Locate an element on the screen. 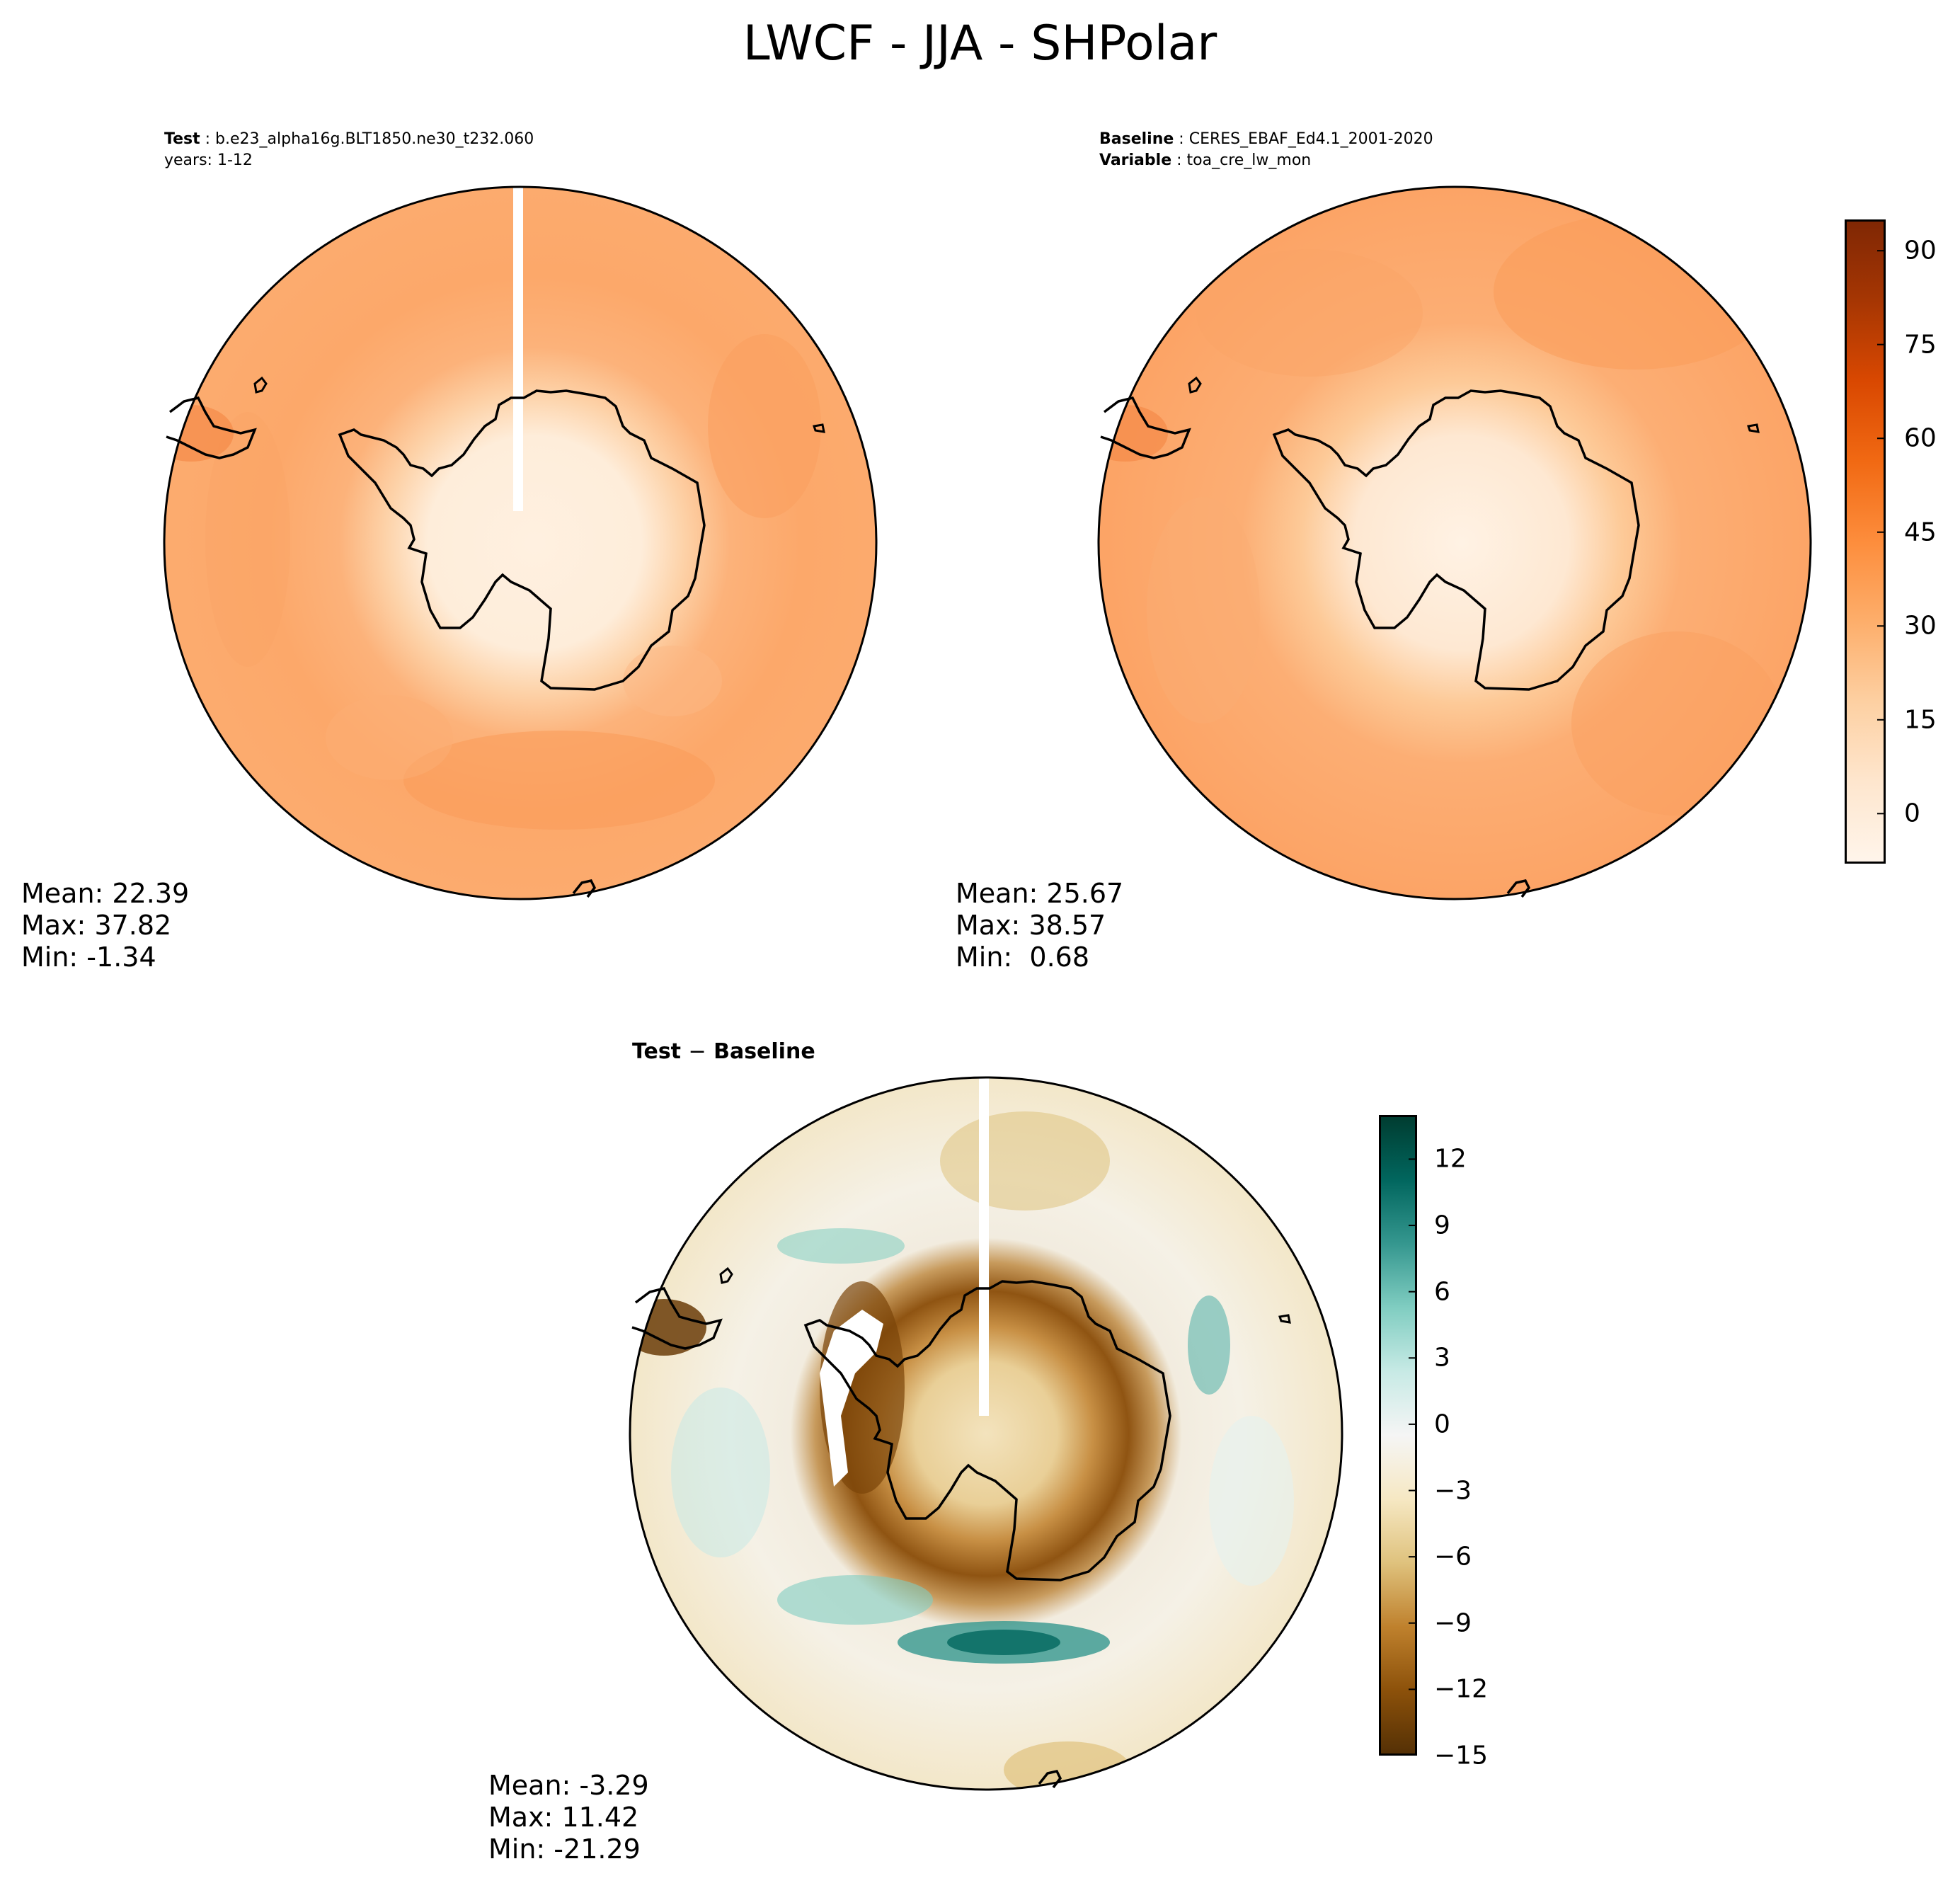 Image resolution: width=1960 pixels, height=1888 pixels. diff-colorbar-fill is located at coordinates (1398, 1435).